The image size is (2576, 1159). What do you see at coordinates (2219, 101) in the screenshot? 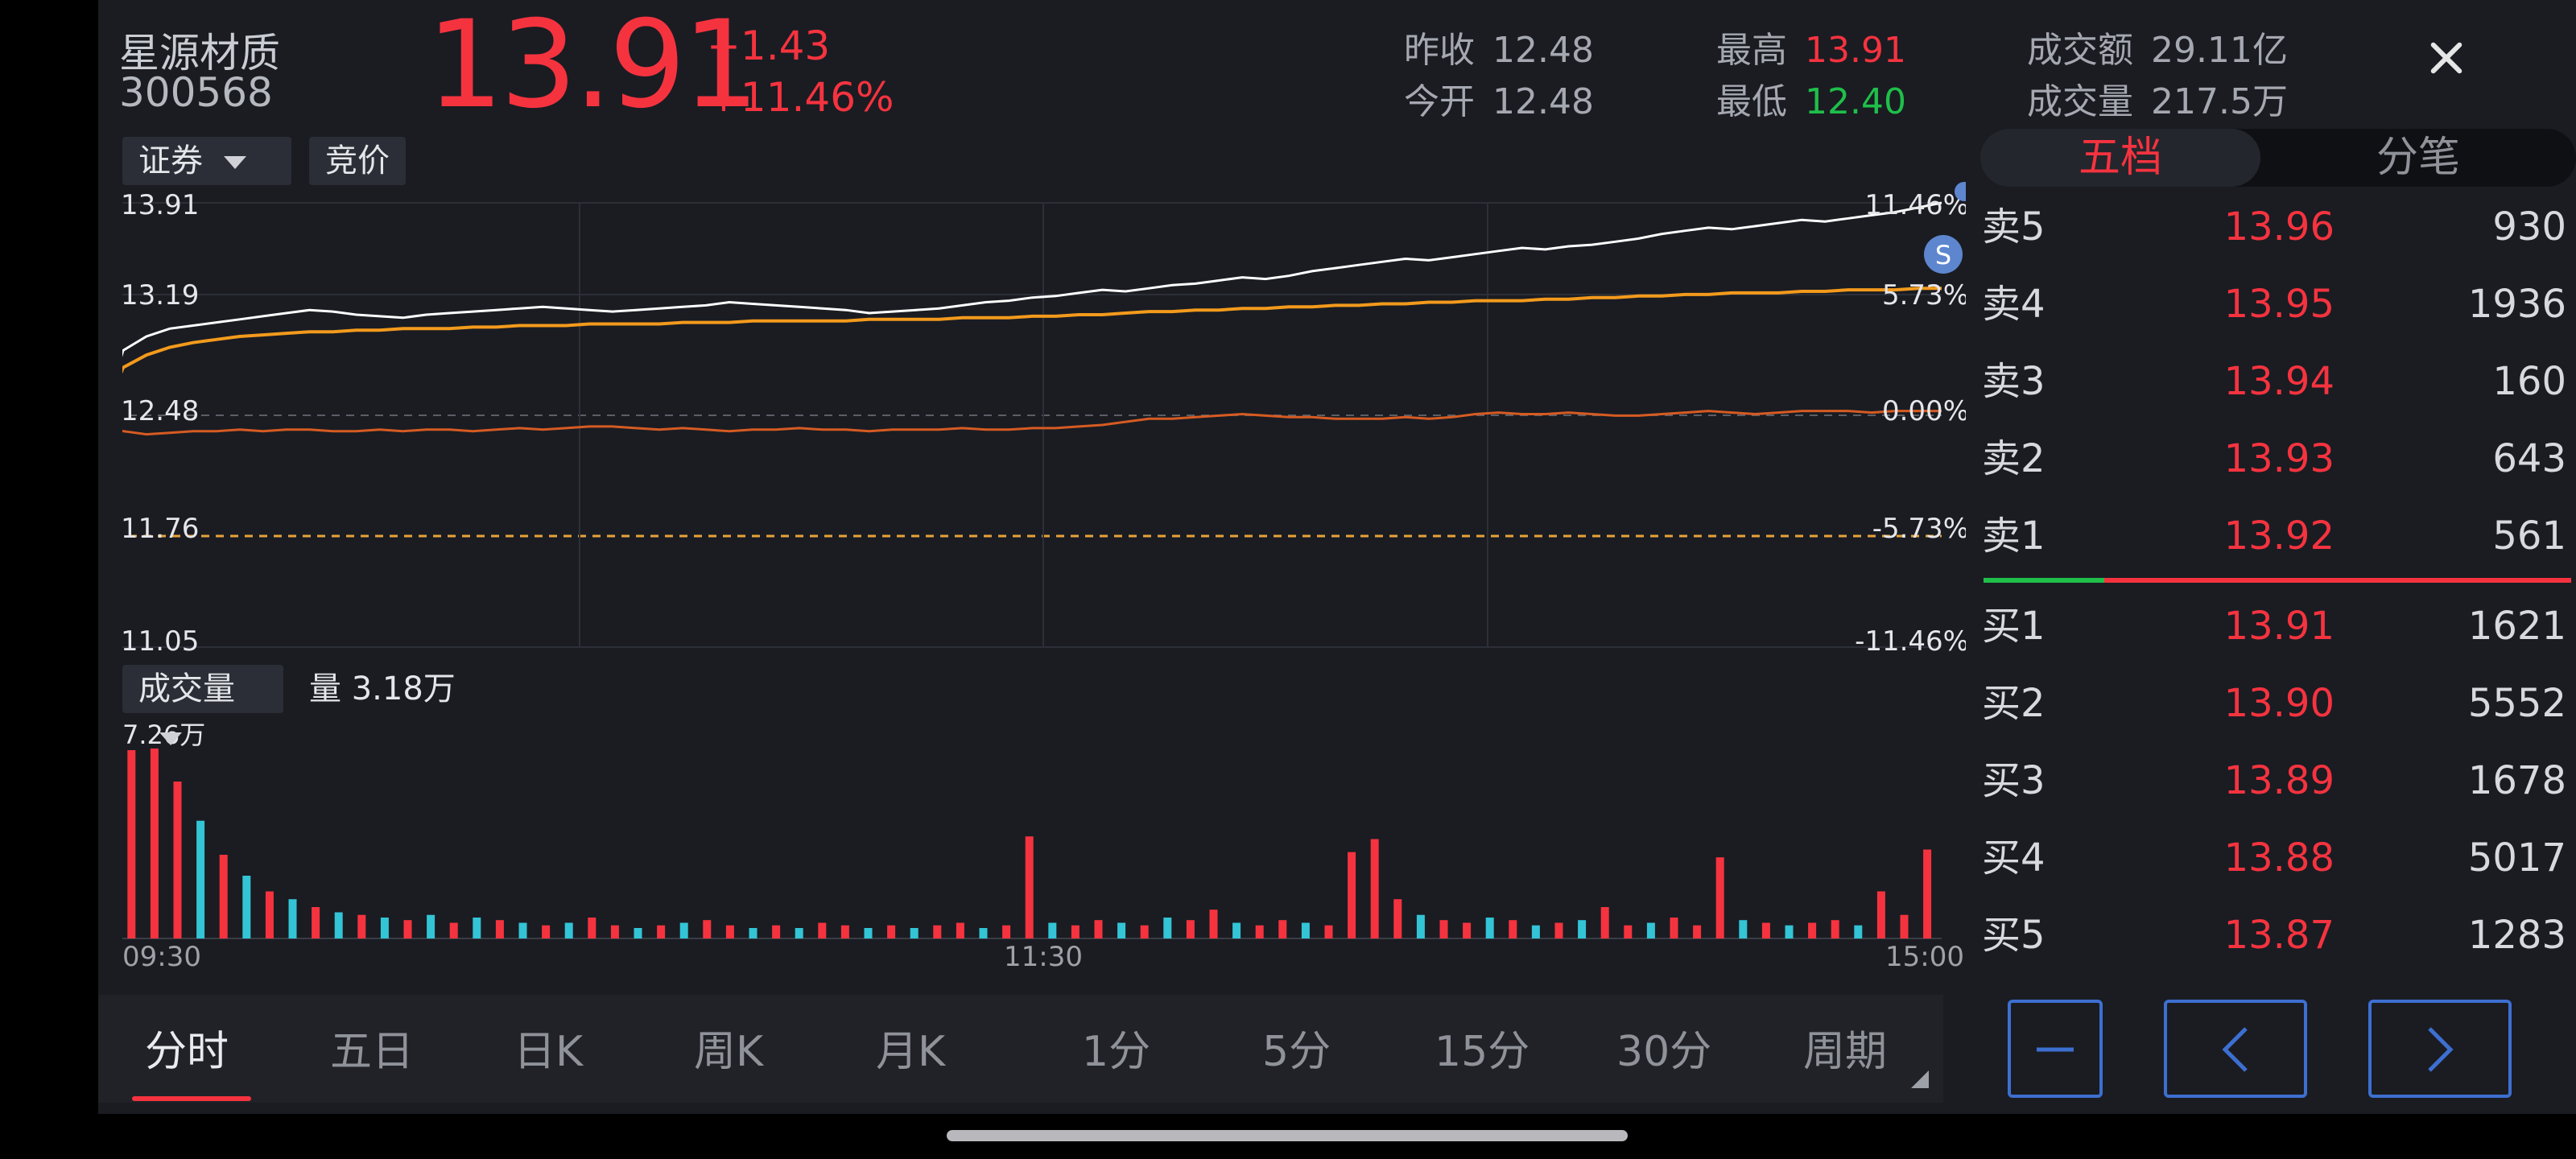
I see `stat-value: 217.5万` at bounding box center [2219, 101].